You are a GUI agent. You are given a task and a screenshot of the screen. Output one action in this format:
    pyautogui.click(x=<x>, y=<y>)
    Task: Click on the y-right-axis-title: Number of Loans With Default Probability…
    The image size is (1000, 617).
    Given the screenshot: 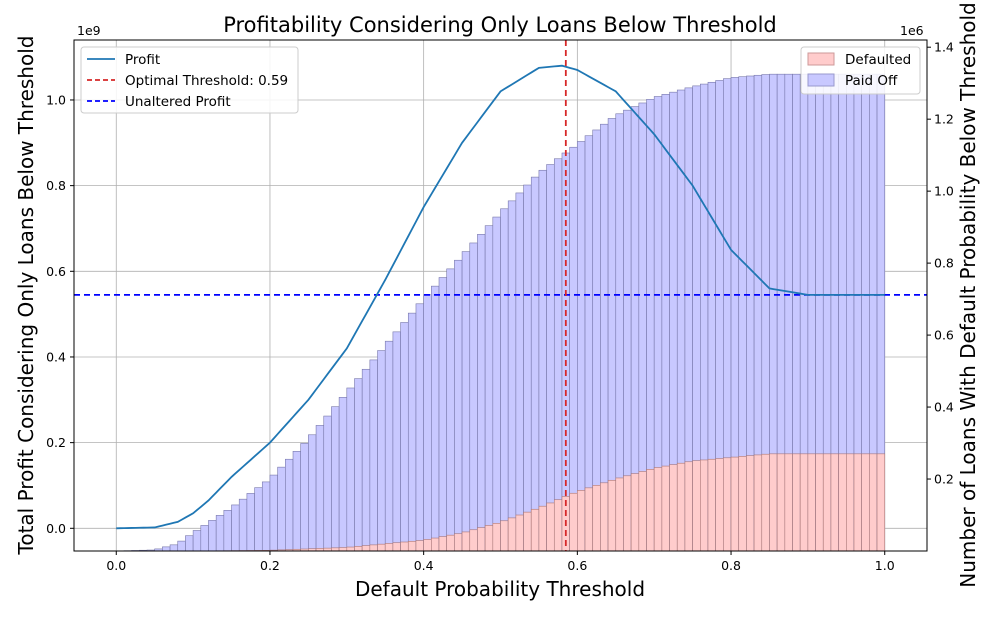 What is the action you would take?
    pyautogui.click(x=968, y=294)
    